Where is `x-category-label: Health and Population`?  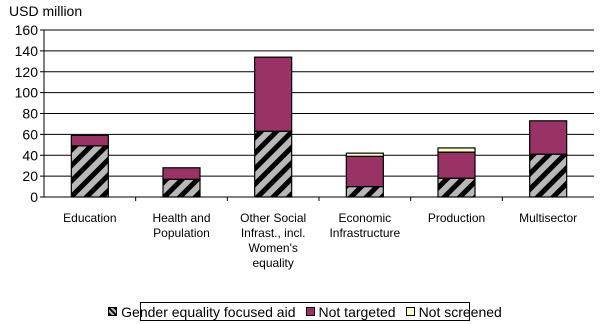 x-category-label: Health and Population is located at coordinates (182, 226).